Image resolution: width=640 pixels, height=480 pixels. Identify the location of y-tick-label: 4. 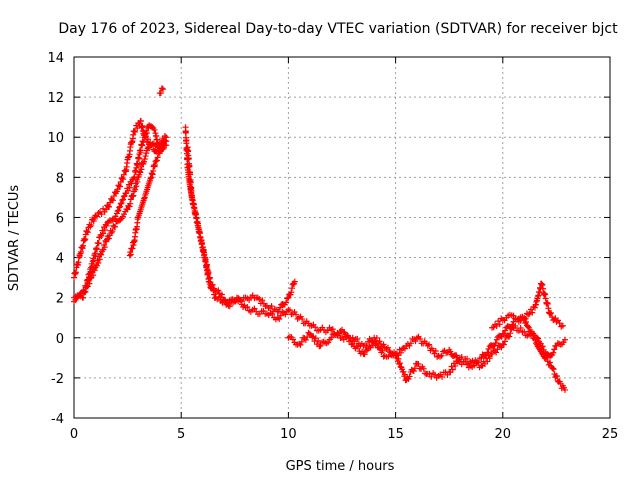
(60, 259).